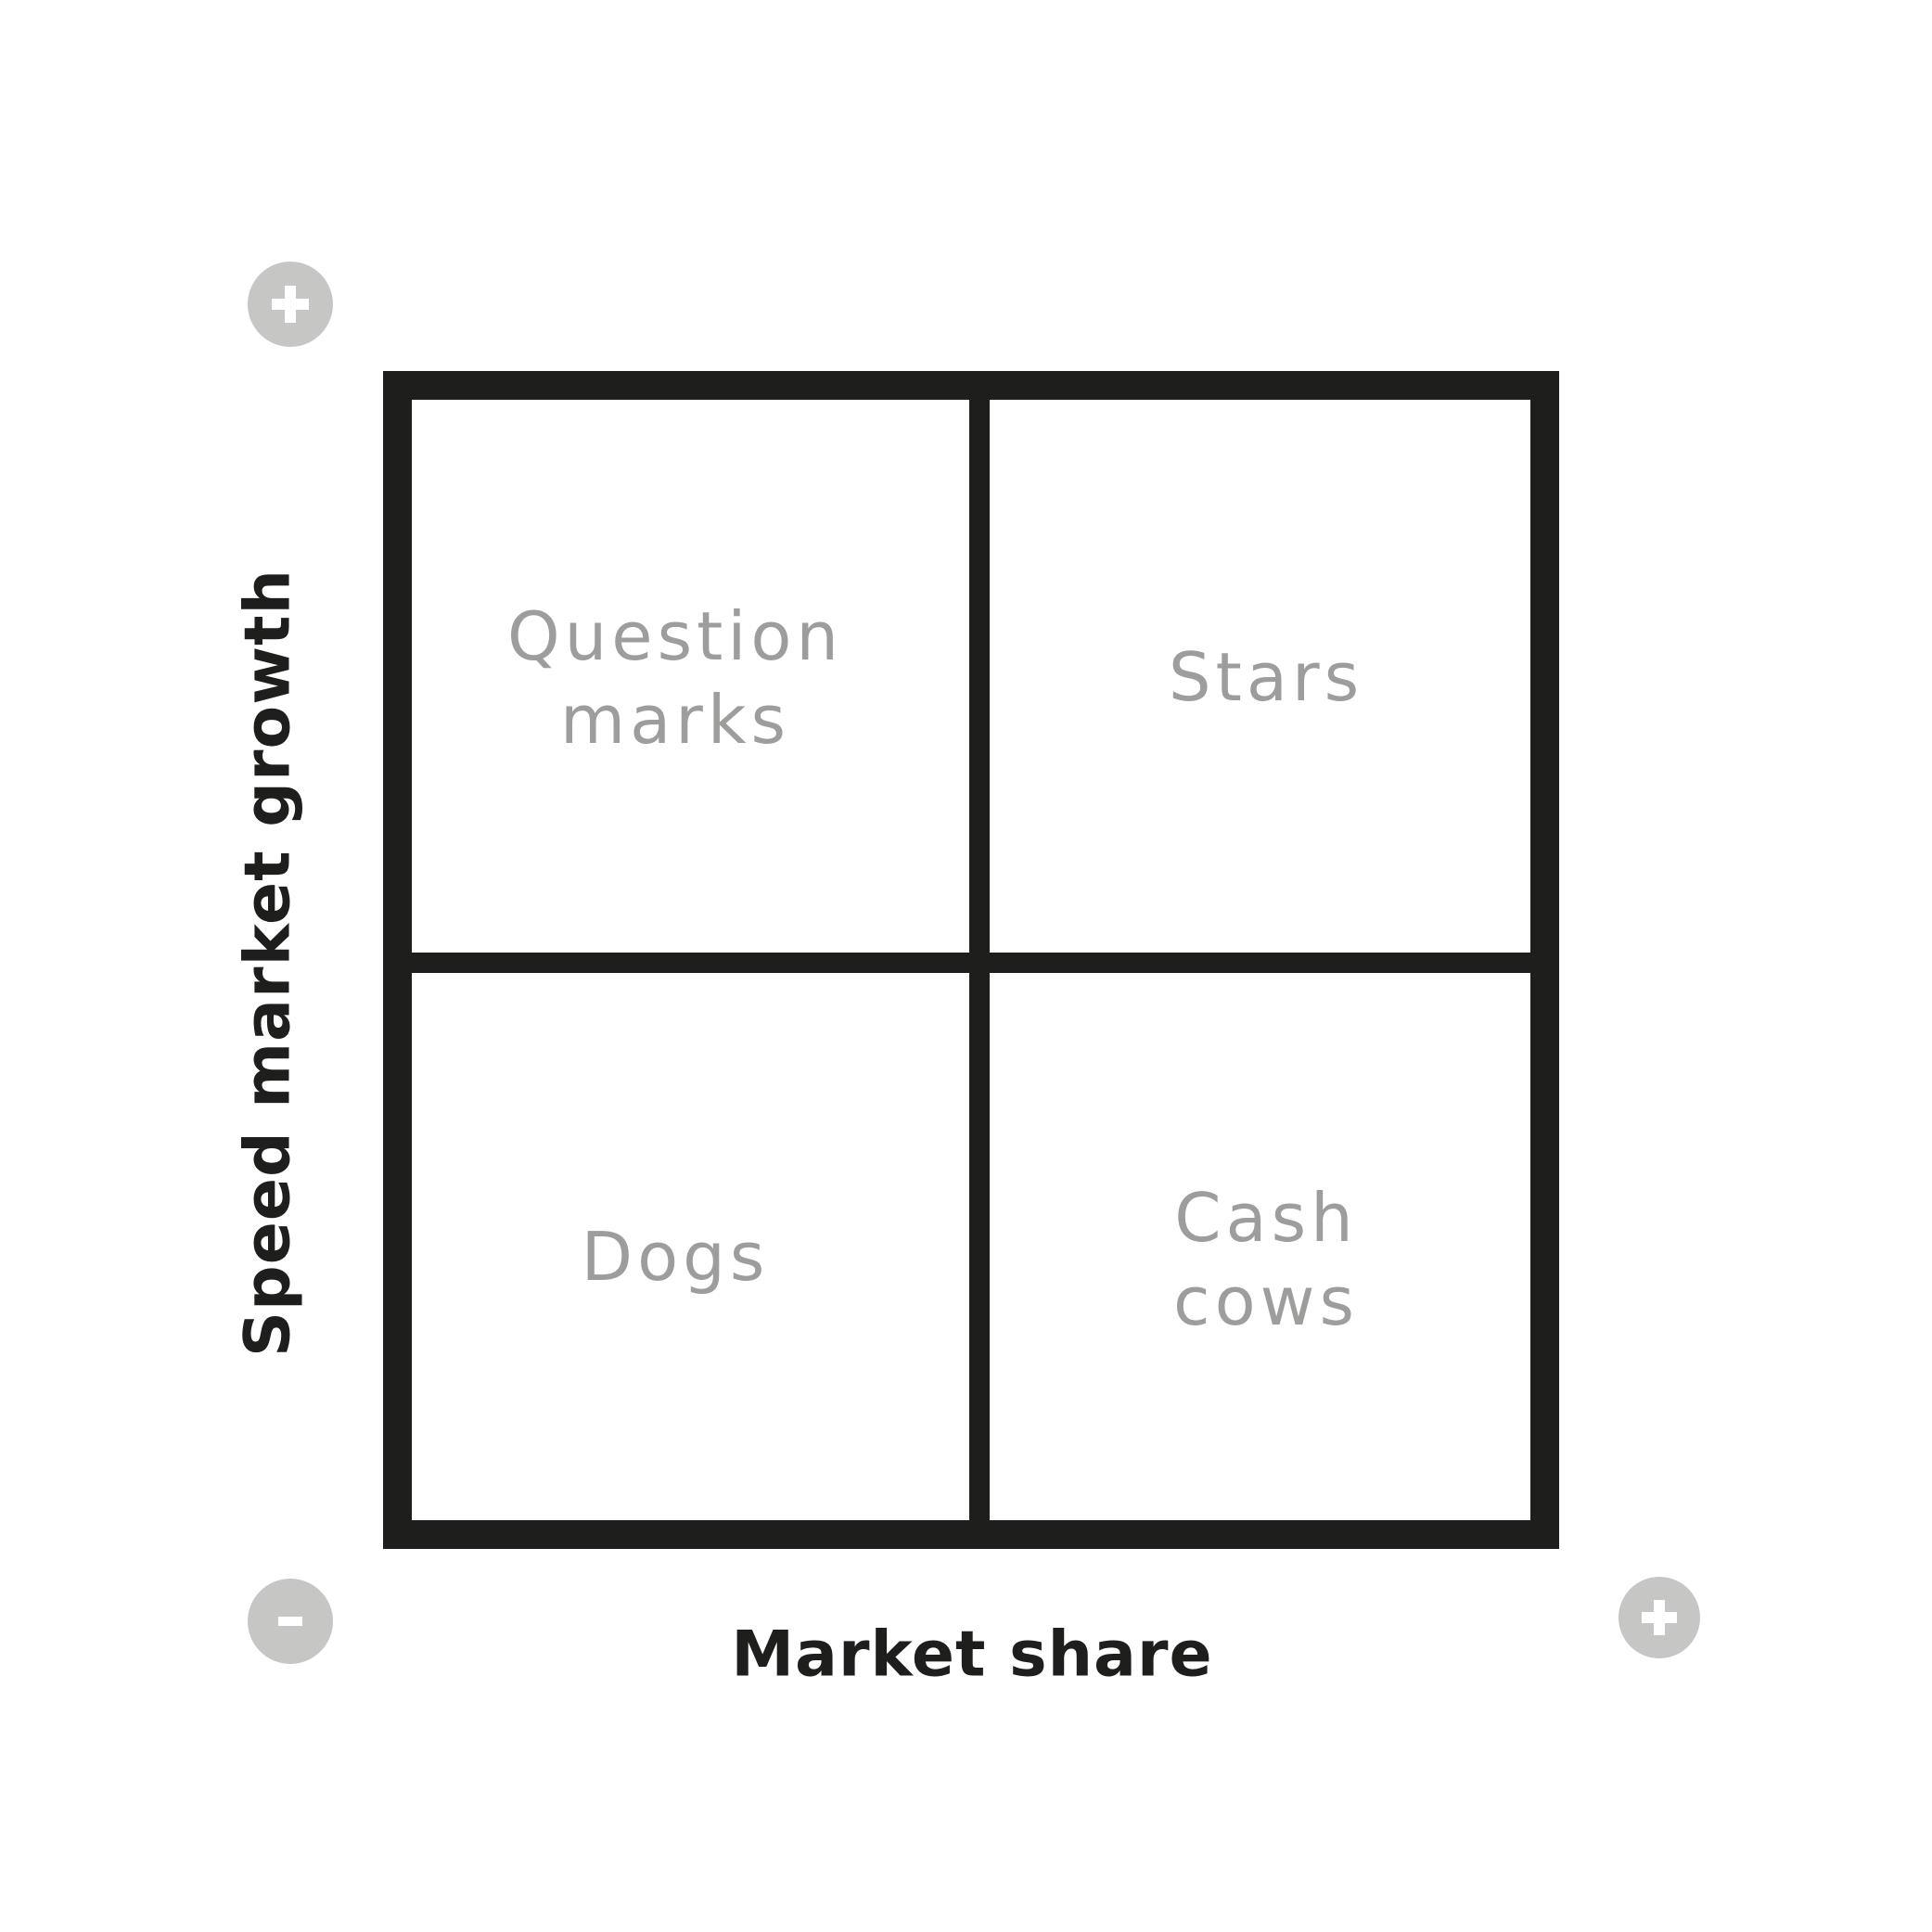 This screenshot has height=1932, width=1932. Describe the element at coordinates (290, 1621) in the screenshot. I see `origin-minus-icon` at that location.